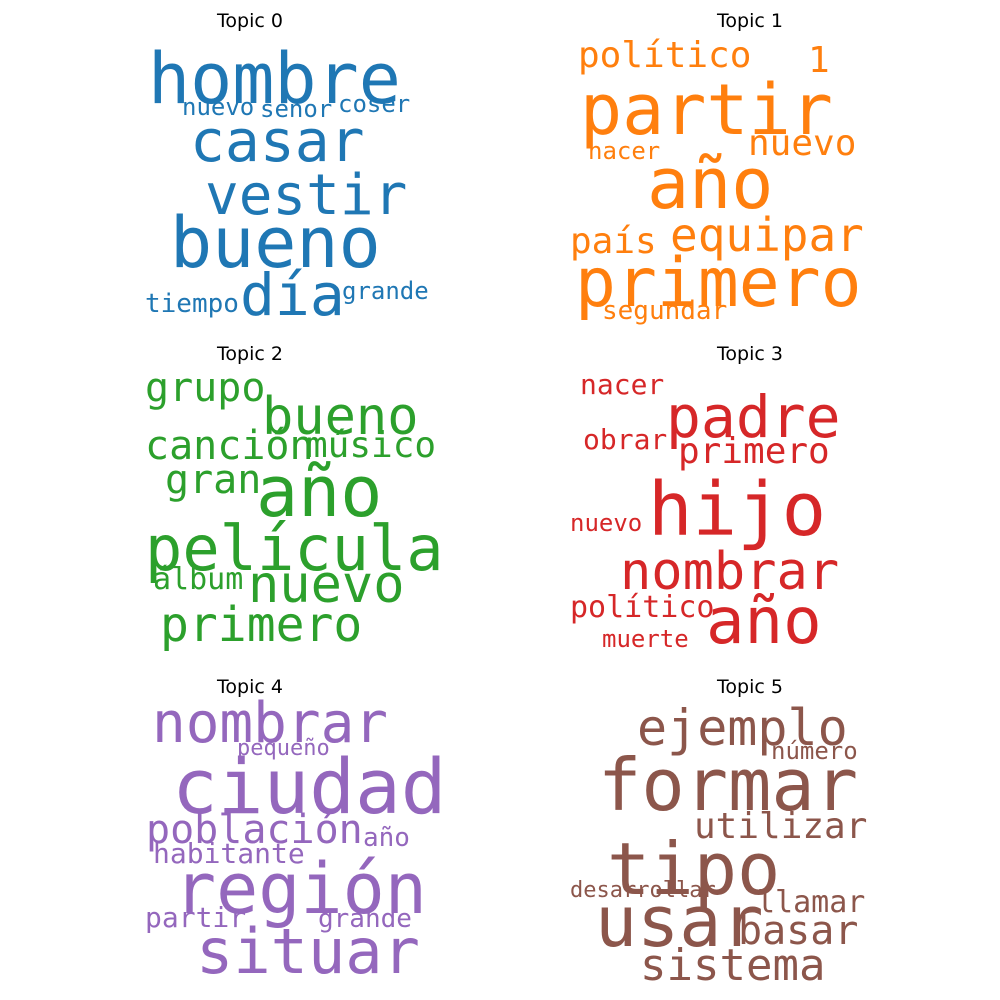  What do you see at coordinates (371, 445) in the screenshot?
I see `cloud-word: músico` at bounding box center [371, 445].